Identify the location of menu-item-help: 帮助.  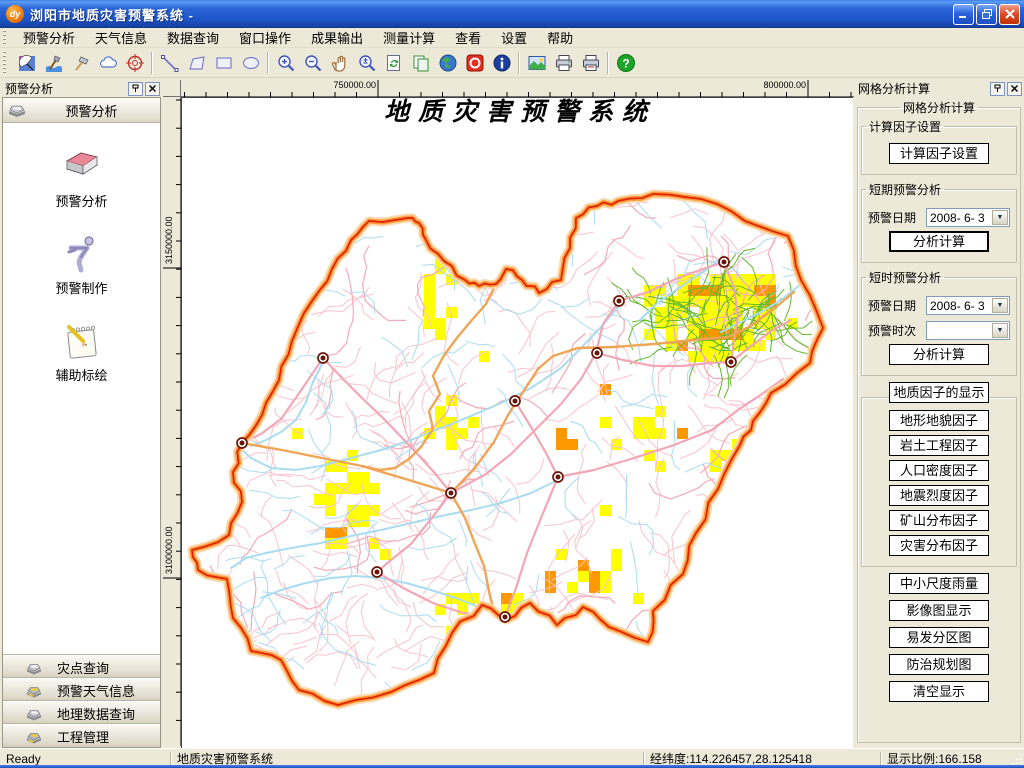
(560, 38).